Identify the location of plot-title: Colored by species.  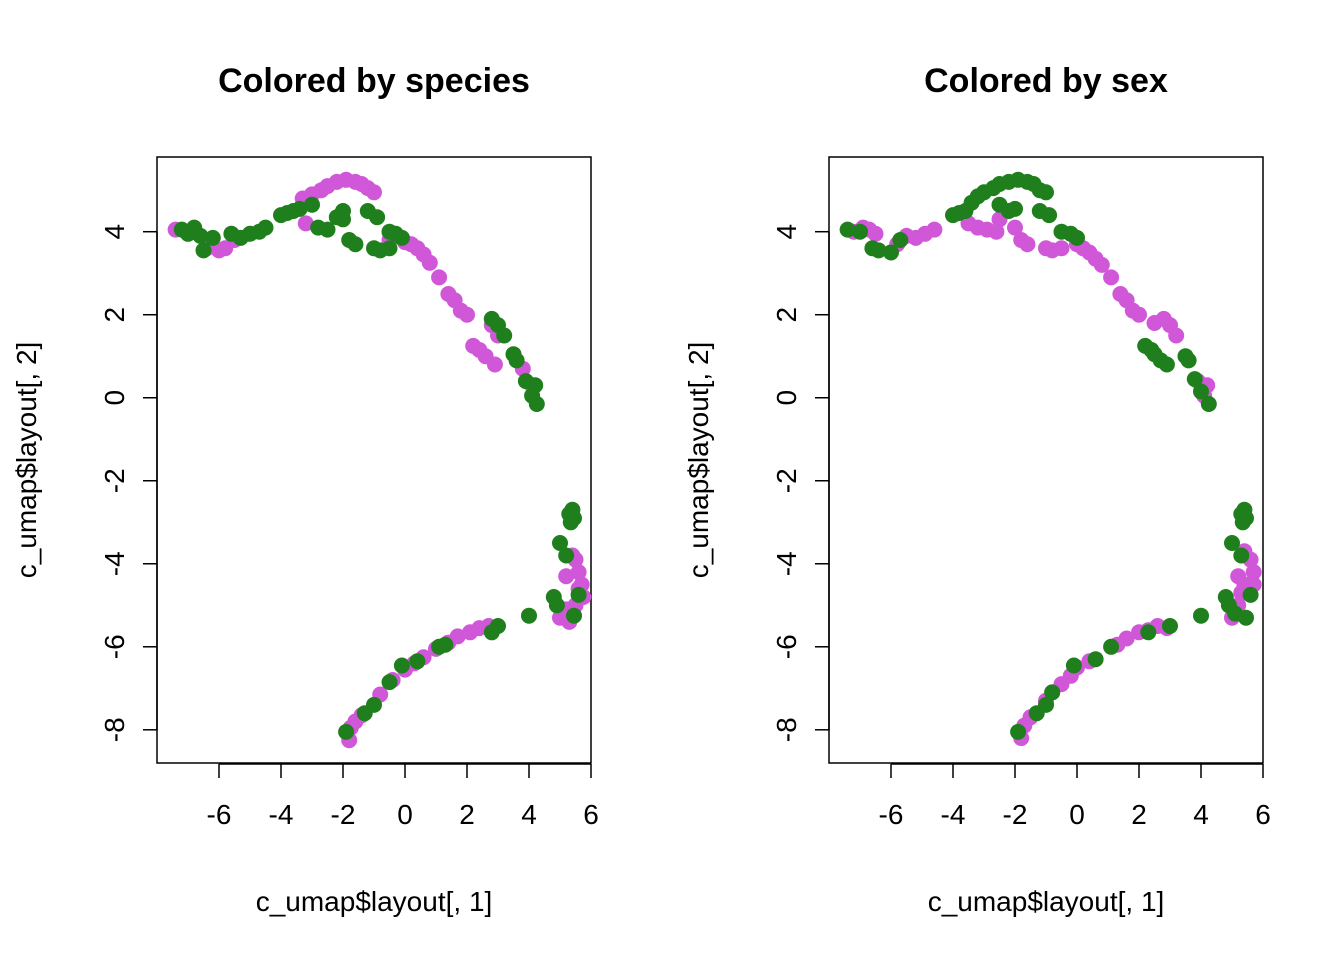
(374, 81).